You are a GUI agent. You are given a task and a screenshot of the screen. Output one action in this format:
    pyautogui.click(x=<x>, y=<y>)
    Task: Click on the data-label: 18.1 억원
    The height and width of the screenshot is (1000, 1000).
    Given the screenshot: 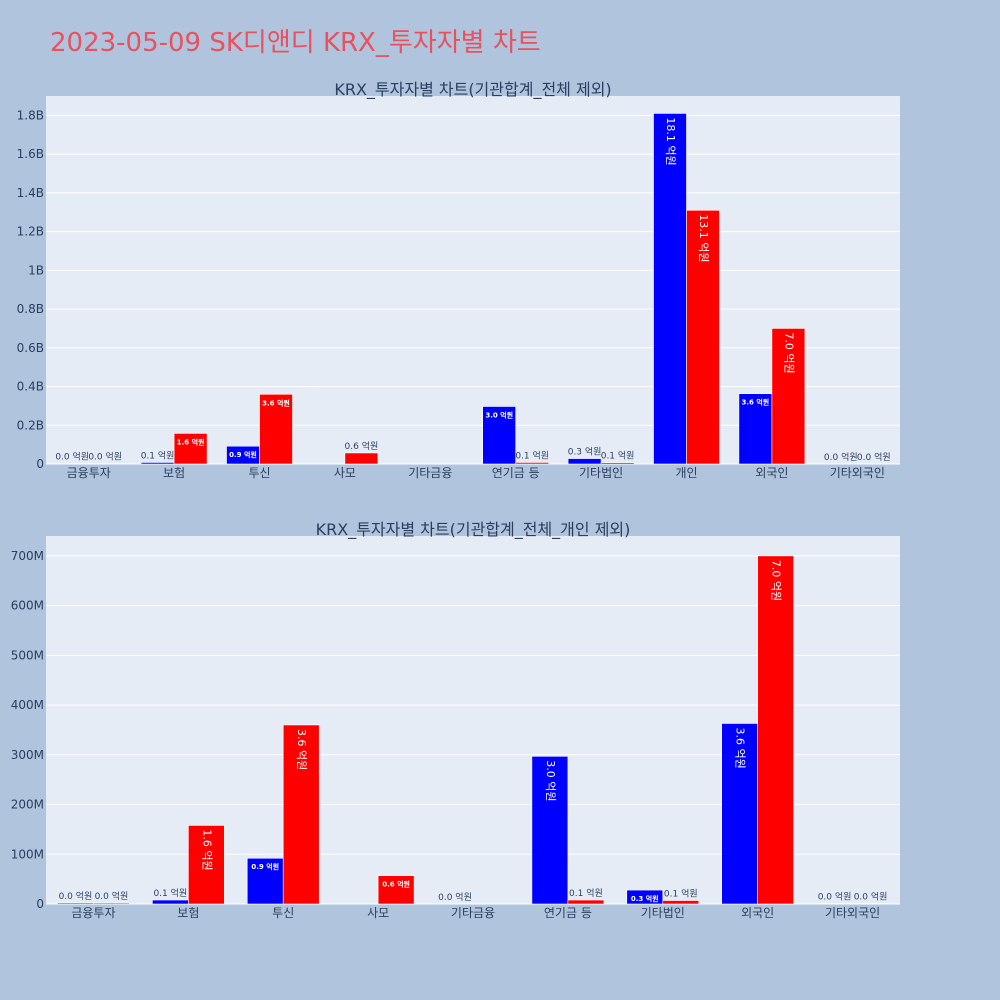 What is the action you would take?
    pyautogui.click(x=670, y=141)
    